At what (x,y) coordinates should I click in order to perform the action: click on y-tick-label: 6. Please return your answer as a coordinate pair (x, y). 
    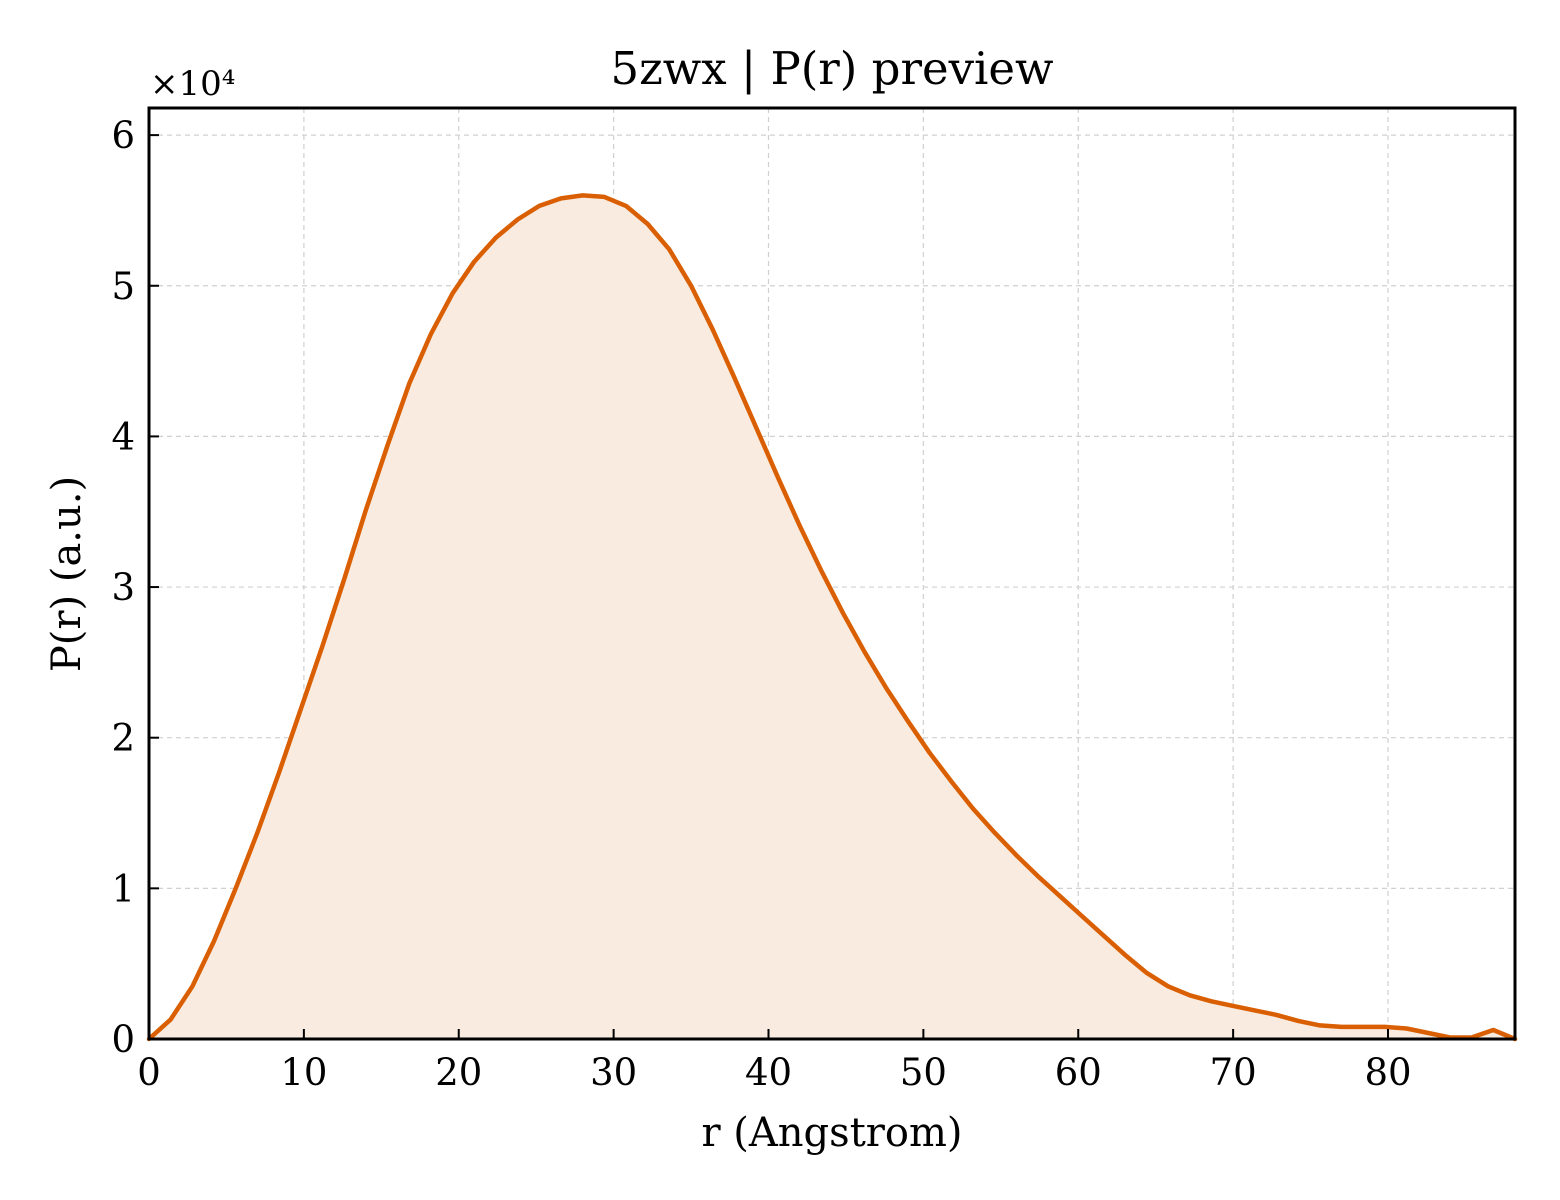
    Looking at the image, I should click on (123, 135).